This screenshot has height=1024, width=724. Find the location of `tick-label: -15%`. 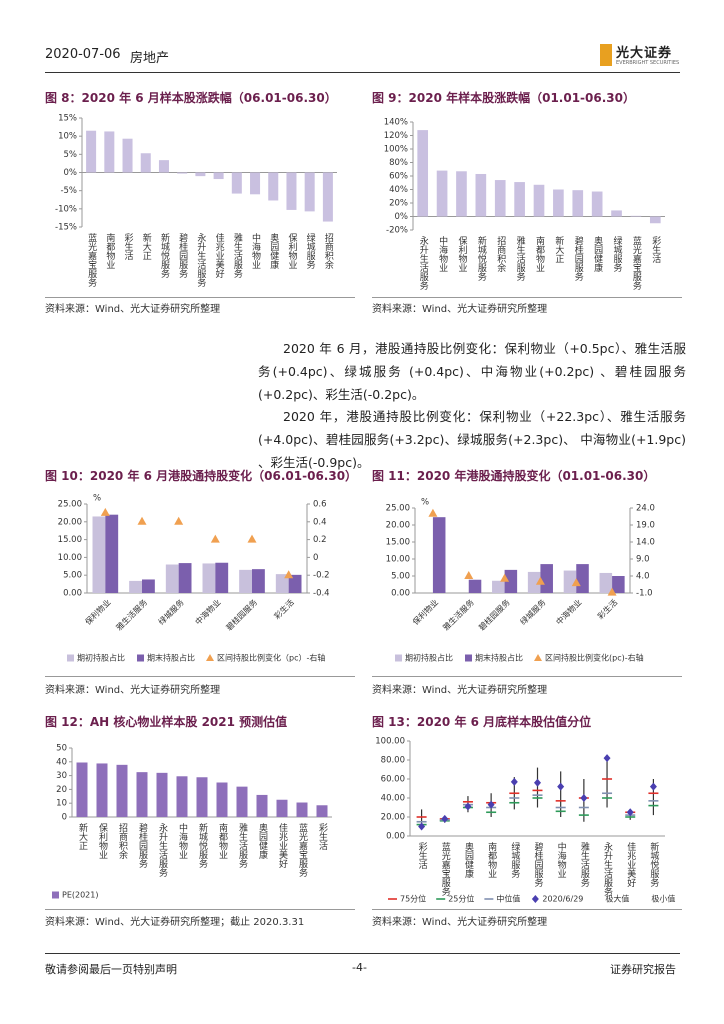

tick-label: -15% is located at coordinates (66, 228).